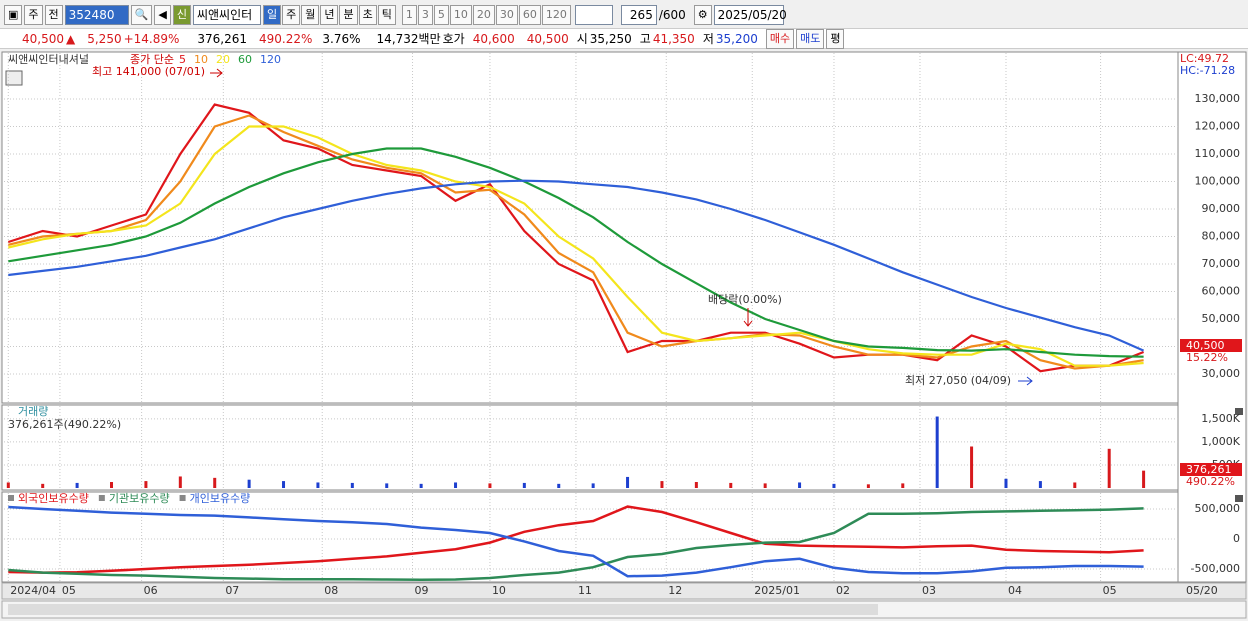 This screenshot has height=621, width=1248. What do you see at coordinates (181, 15) in the screenshot?
I see `new-badge: 신` at bounding box center [181, 15].